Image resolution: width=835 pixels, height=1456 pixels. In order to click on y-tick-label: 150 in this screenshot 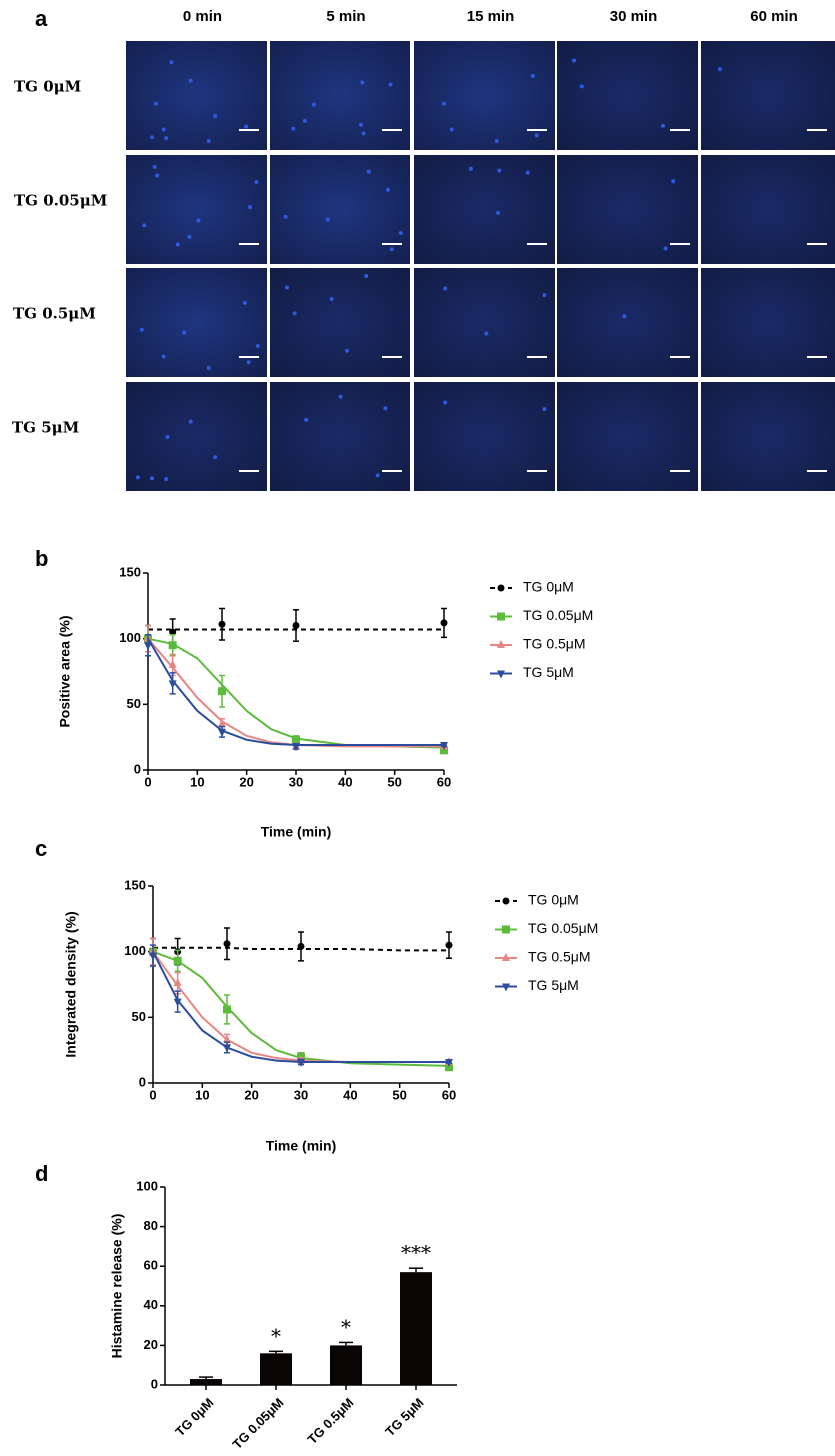, I will do `click(130, 571)`.